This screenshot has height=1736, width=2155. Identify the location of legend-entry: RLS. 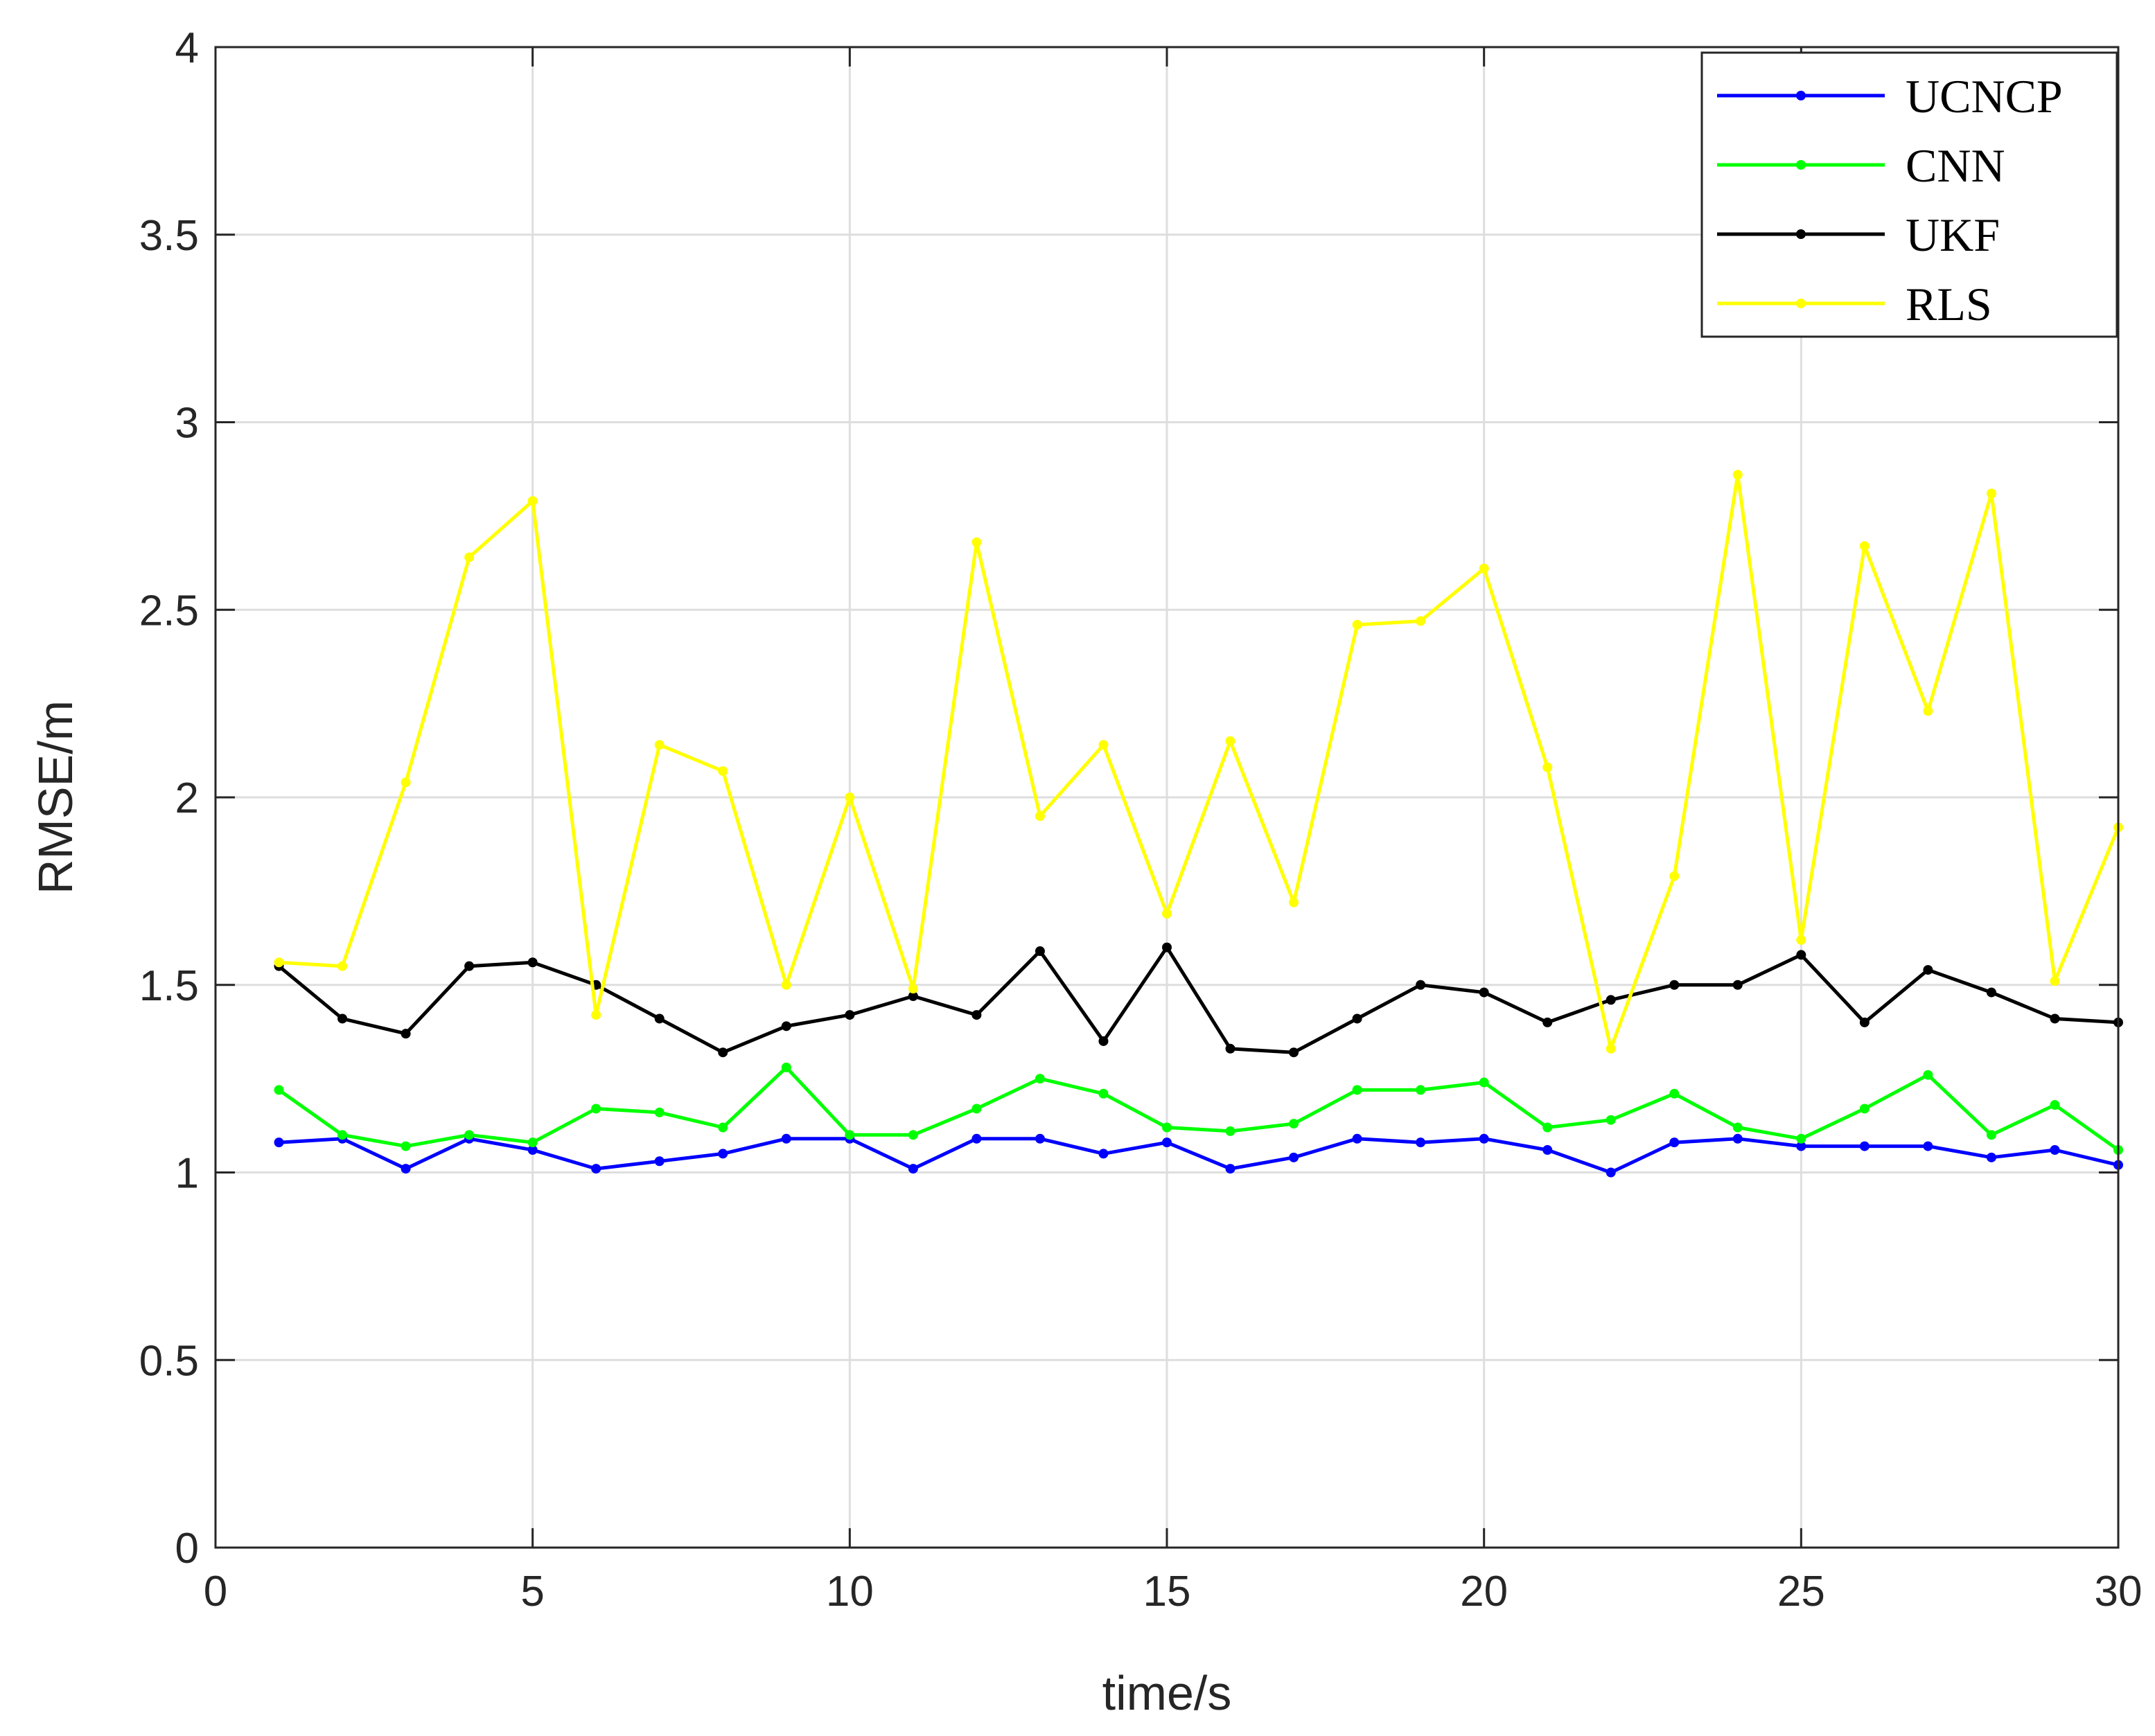
(1854, 304).